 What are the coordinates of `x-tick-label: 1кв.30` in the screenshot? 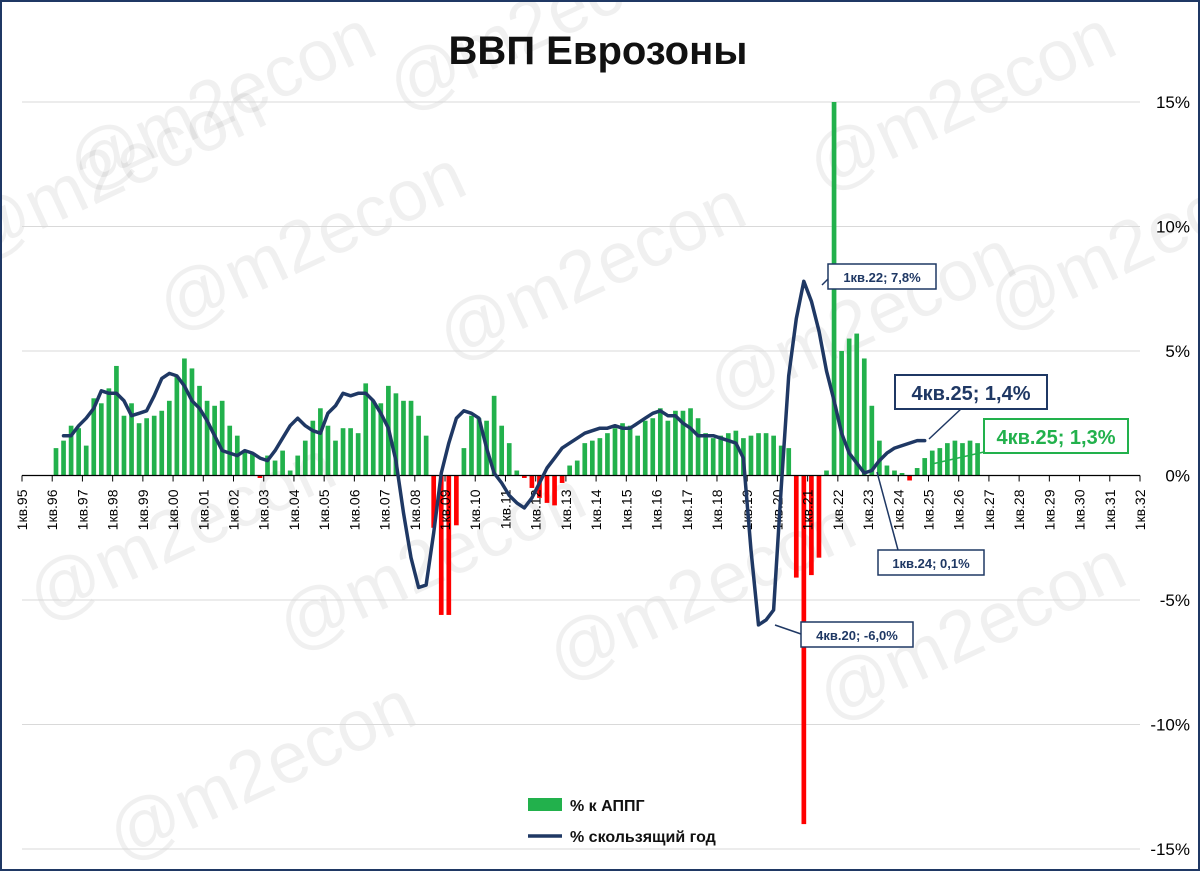 It's located at (1080, 509).